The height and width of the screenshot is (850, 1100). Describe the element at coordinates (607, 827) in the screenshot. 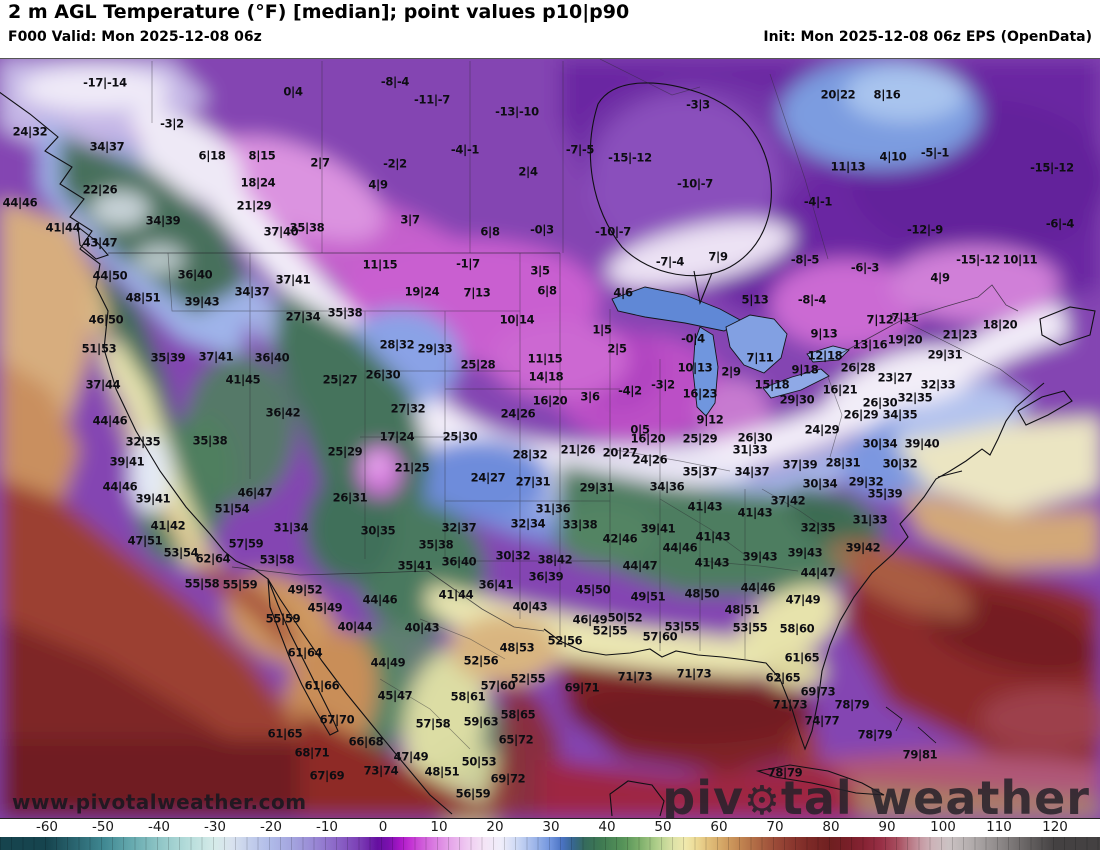

I see `colorbar-tick: 40` at that location.